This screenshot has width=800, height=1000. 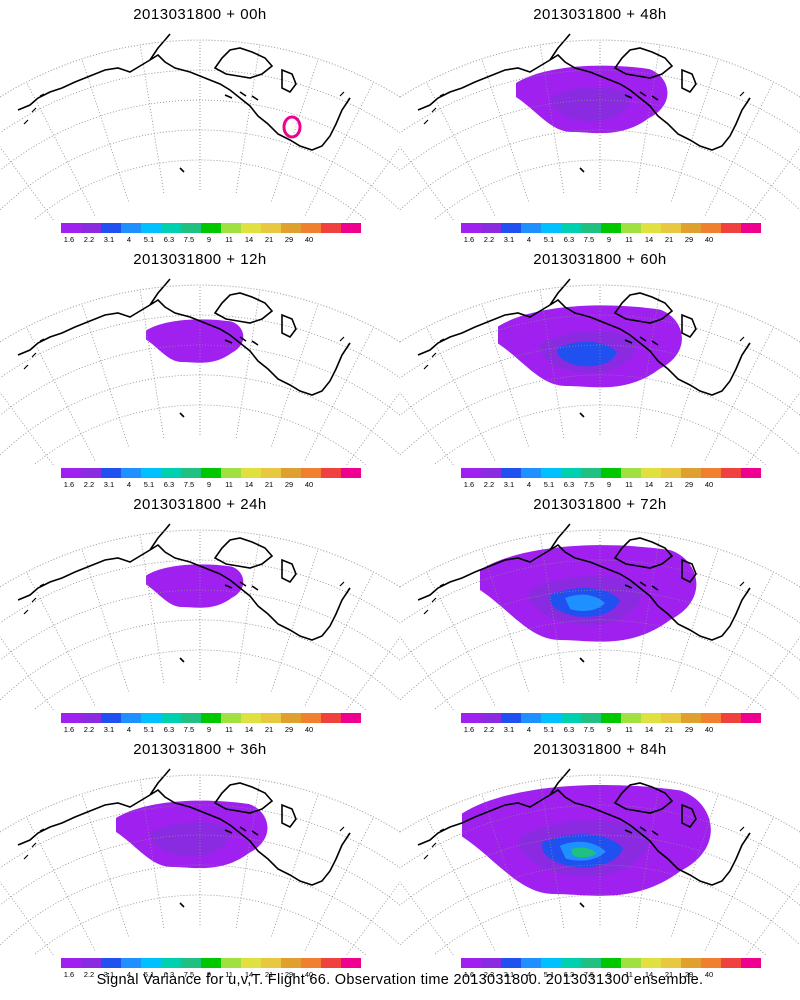 What do you see at coordinates (600, 749) in the screenshot?
I see `panel-title: 2013031800 + 84h` at bounding box center [600, 749].